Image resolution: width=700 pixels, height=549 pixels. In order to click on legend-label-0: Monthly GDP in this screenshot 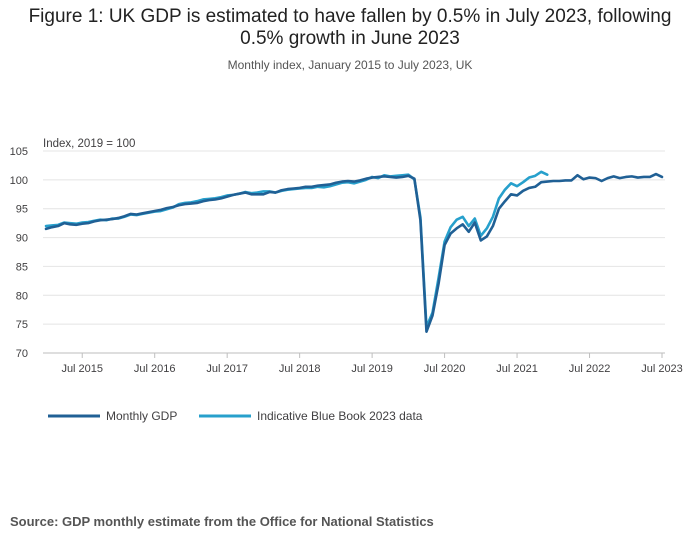, I will do `click(141, 416)`.